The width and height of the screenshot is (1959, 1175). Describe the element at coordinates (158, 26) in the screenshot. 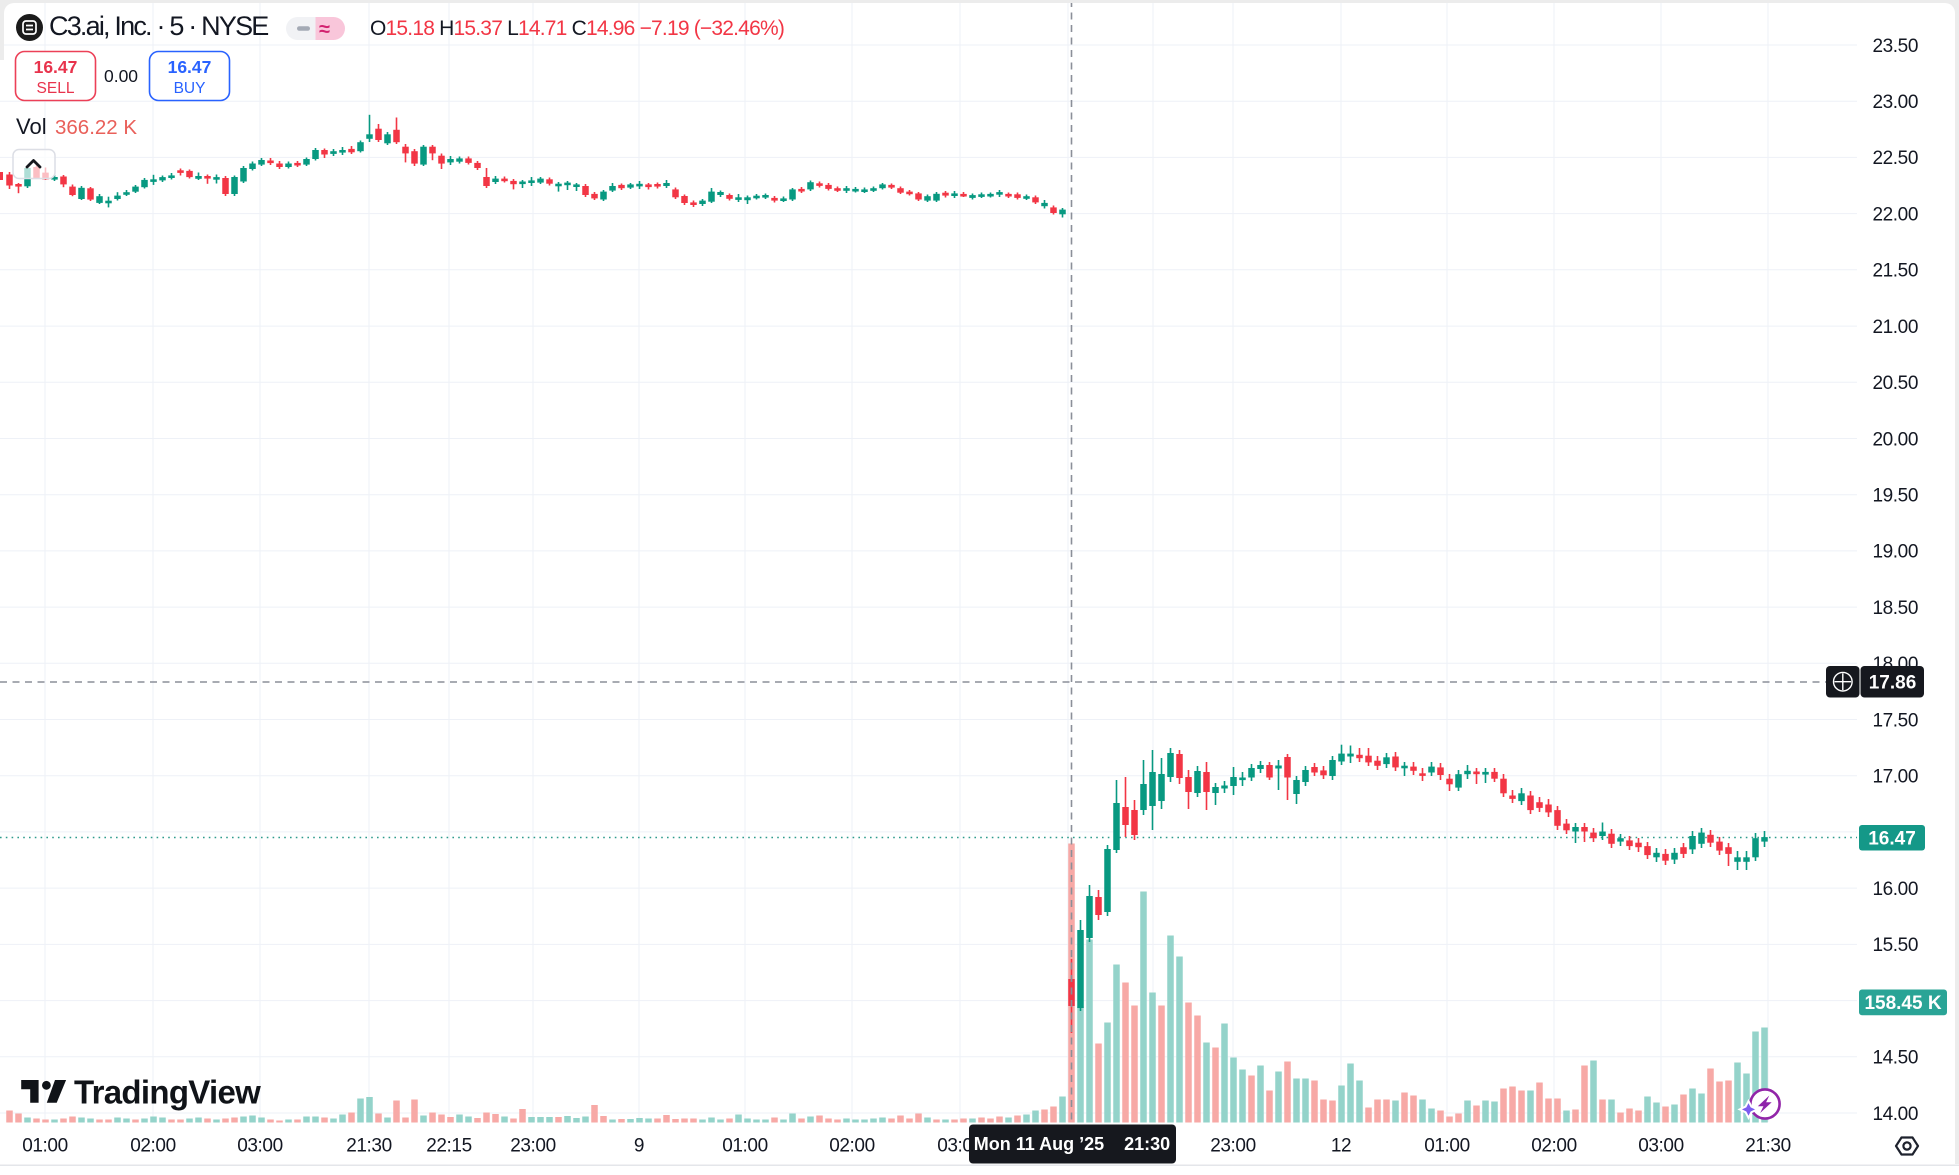

I see `svg-text: C3.ai, Inc. · 5 · NYSE` at that location.